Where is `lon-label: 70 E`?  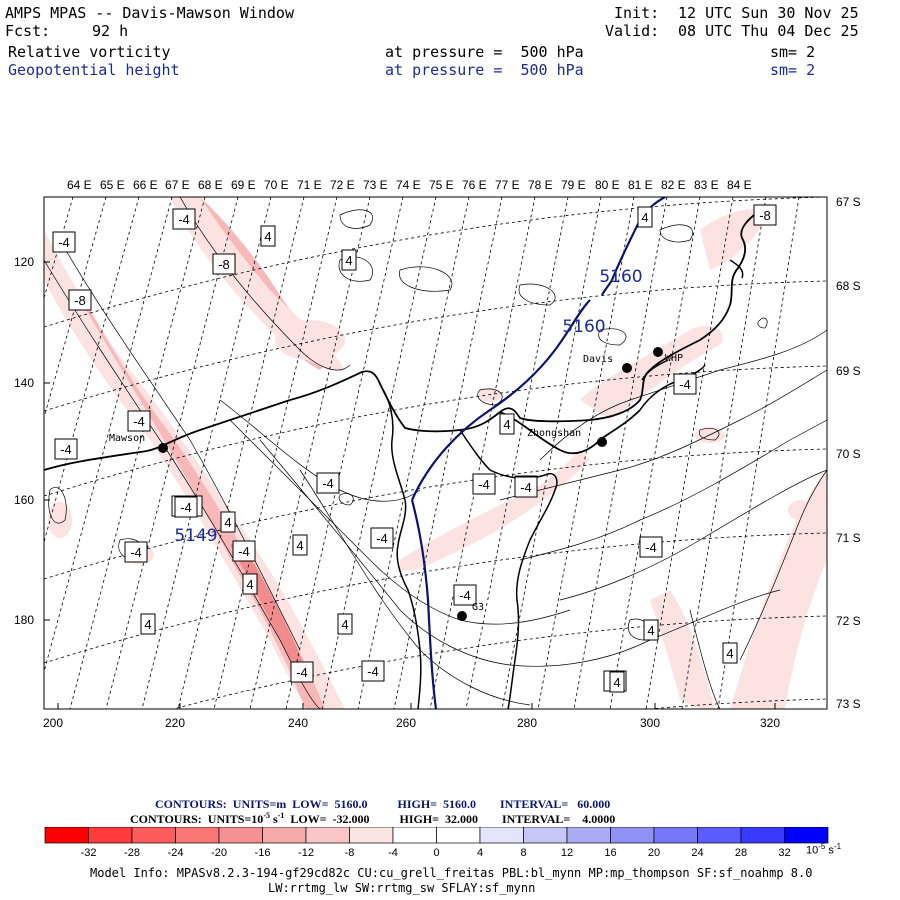 lon-label: 70 E is located at coordinates (276, 185).